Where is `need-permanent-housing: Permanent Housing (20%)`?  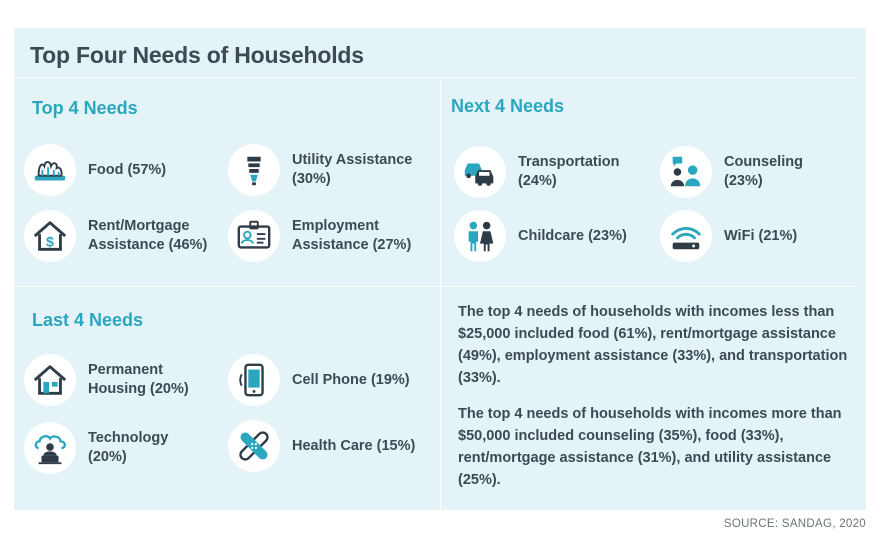
need-permanent-housing: Permanent Housing (20%) is located at coordinates (106, 380).